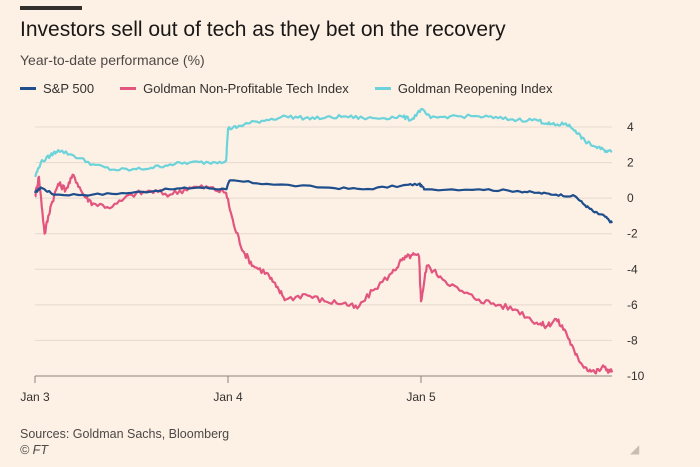  What do you see at coordinates (34, 450) in the screenshot?
I see `ft-credit: © FT` at bounding box center [34, 450].